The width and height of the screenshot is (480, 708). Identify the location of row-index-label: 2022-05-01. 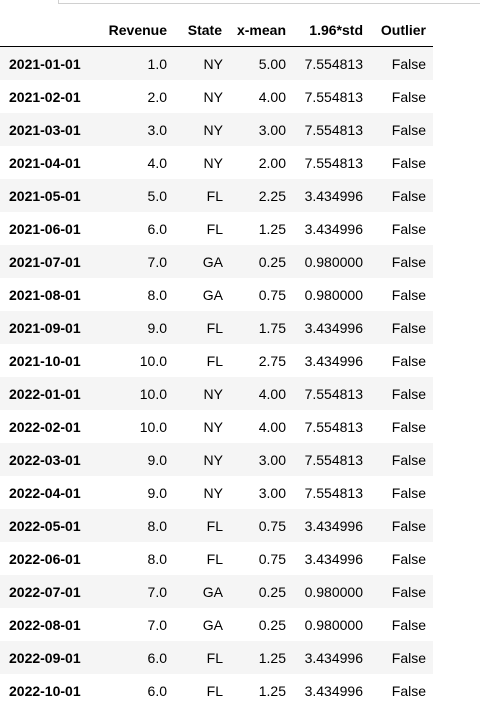
(45, 525).